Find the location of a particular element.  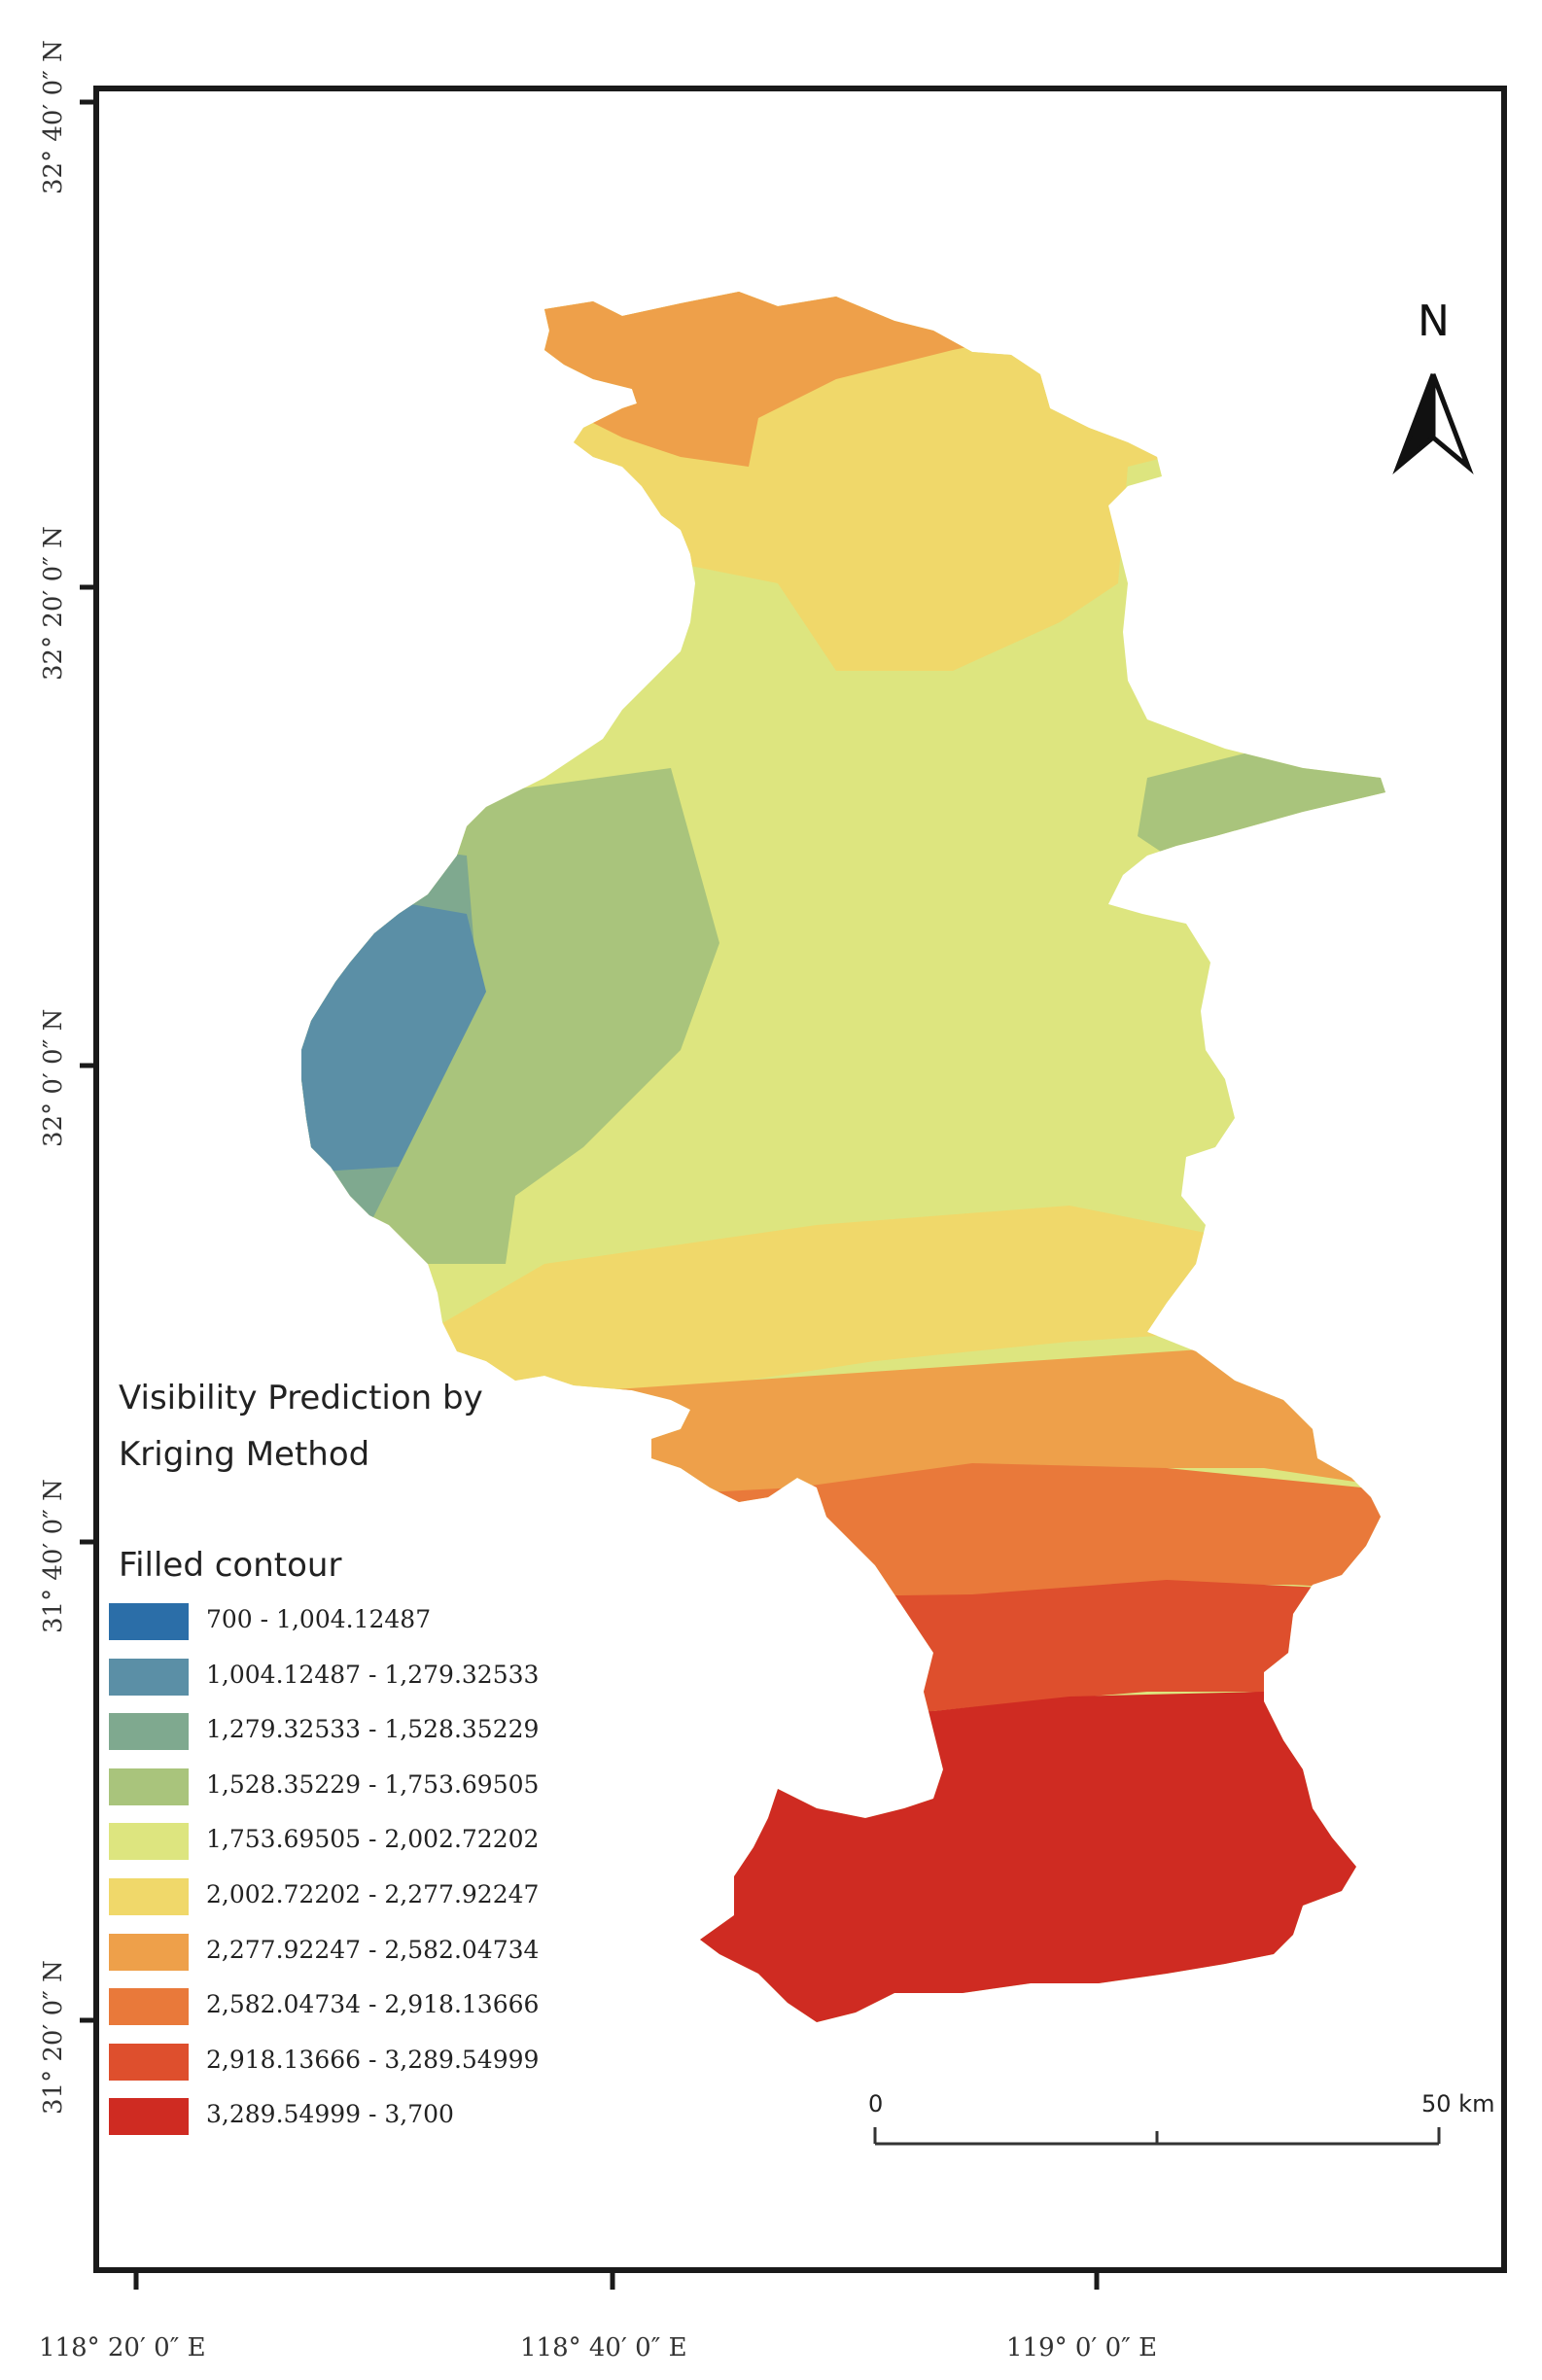

scale-bar is located at coordinates (1157, 2136).